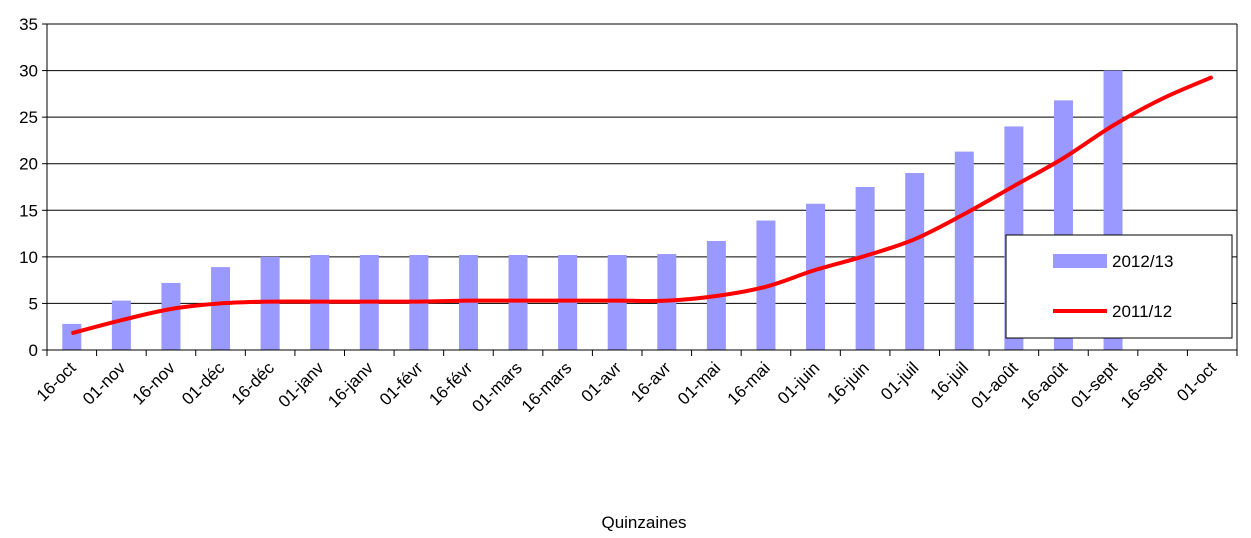 Image resolution: width=1251 pixels, height=538 pixels. What do you see at coordinates (1113, 125) in the screenshot?
I see `point-2011-12-01-sept` at bounding box center [1113, 125].